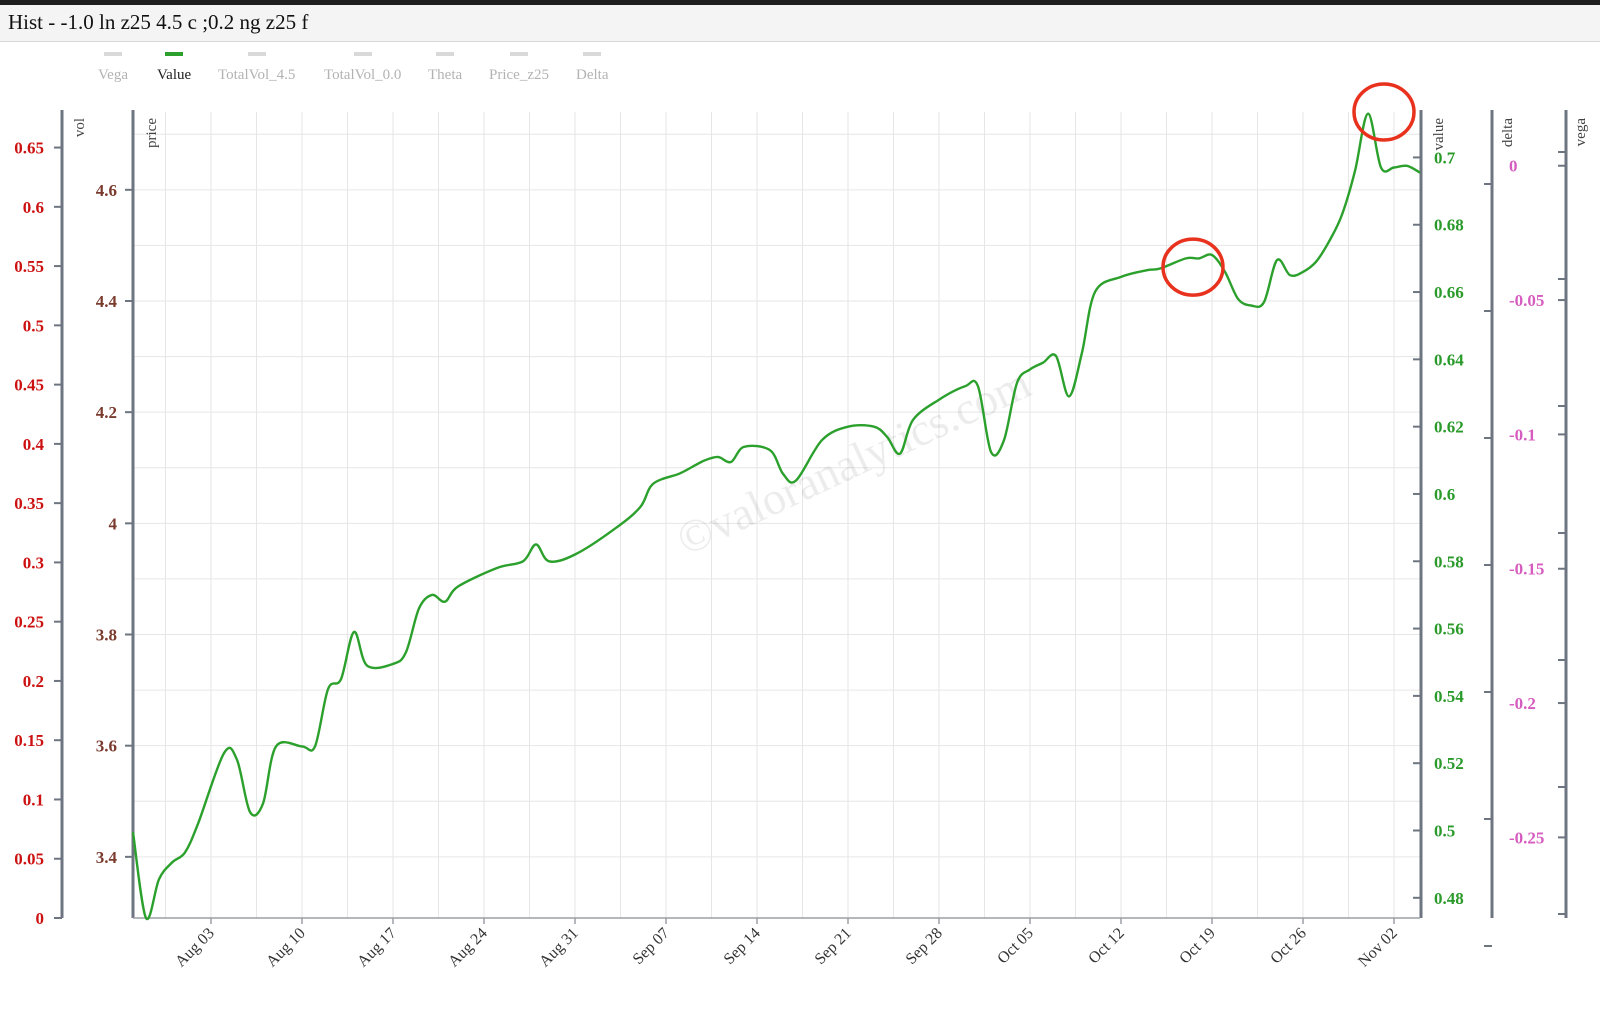 The height and width of the screenshot is (1019, 1600). Describe the element at coordinates (174, 75) in the screenshot. I see `legend-label-value: Value` at that location.